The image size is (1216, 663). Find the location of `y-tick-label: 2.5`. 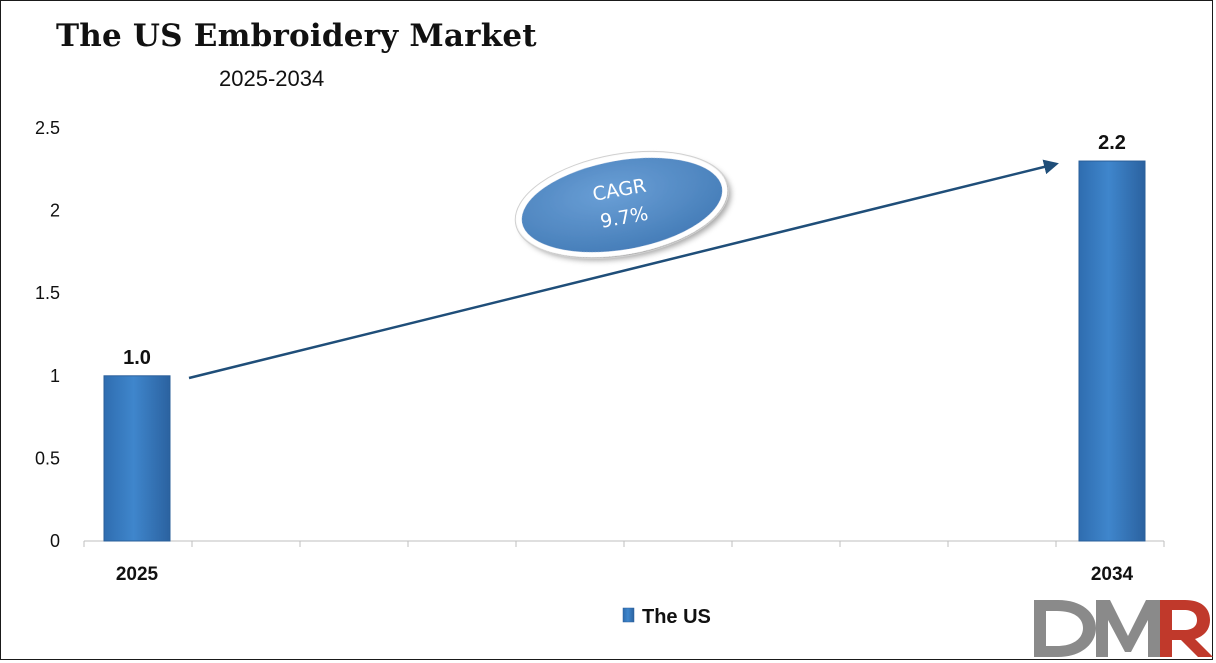

y-tick-label: 2.5 is located at coordinates (47, 128).